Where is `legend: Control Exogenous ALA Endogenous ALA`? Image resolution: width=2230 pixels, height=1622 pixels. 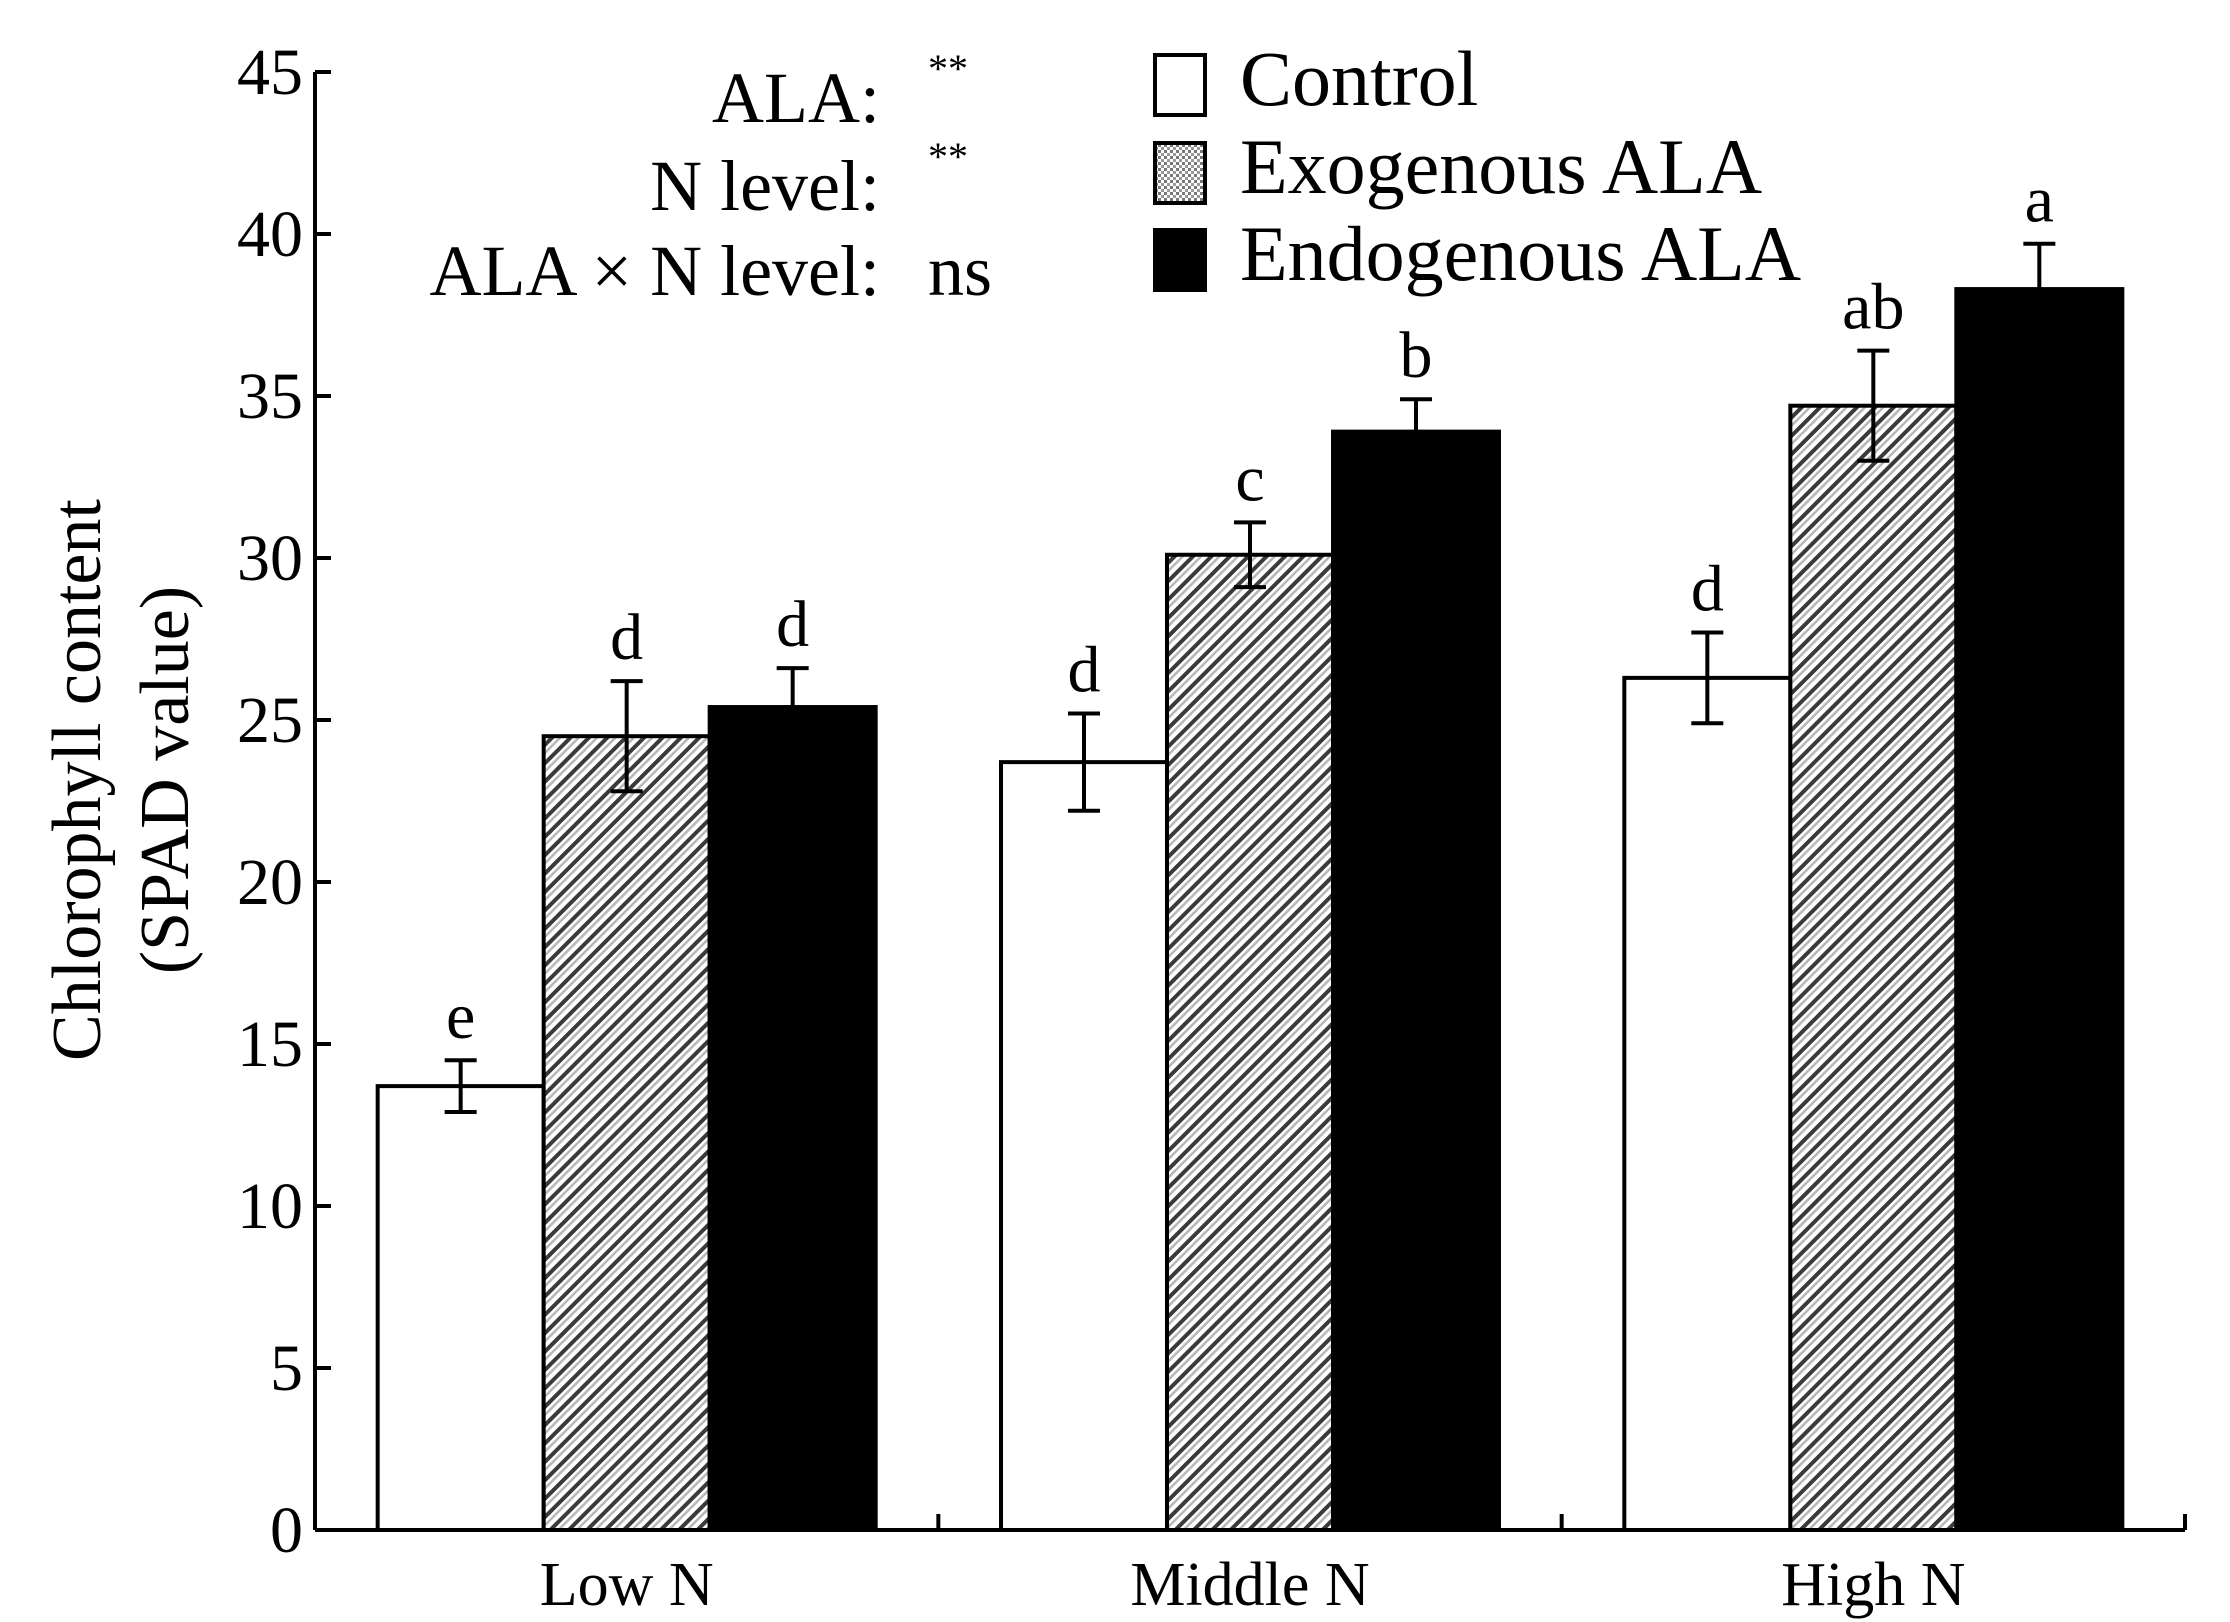 legend: Control Exogenous ALA Endogenous ALA is located at coordinates (1477, 166).